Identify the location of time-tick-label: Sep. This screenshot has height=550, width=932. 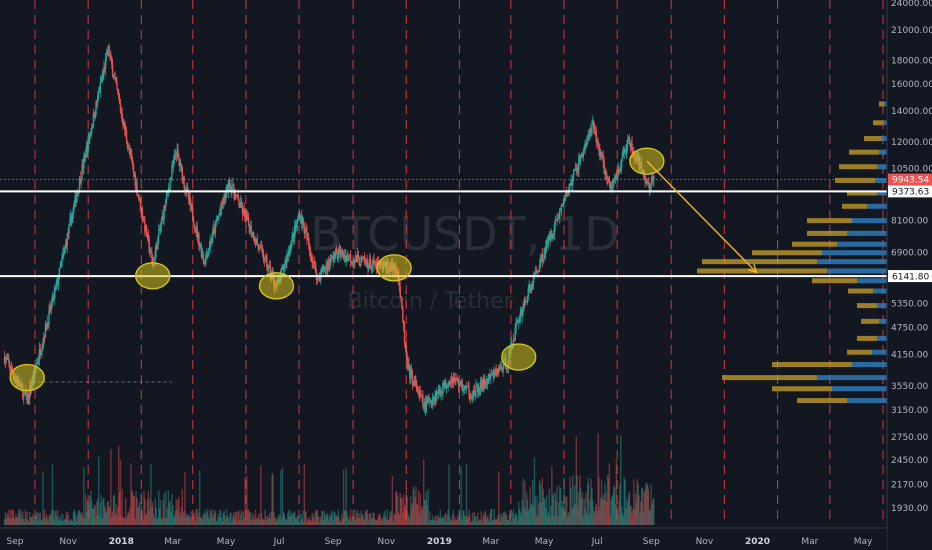
(333, 542).